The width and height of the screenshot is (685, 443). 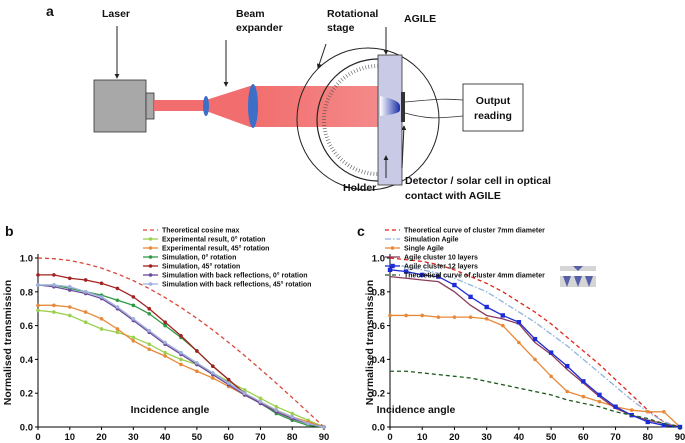 What do you see at coordinates (315, 106) in the screenshot?
I see `expanded-beam` at bounding box center [315, 106].